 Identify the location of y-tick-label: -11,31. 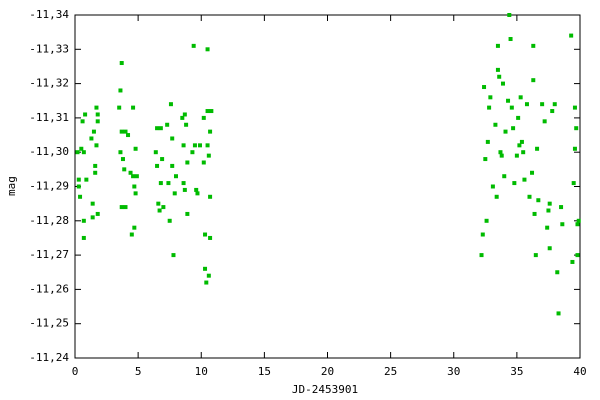
(49, 117).